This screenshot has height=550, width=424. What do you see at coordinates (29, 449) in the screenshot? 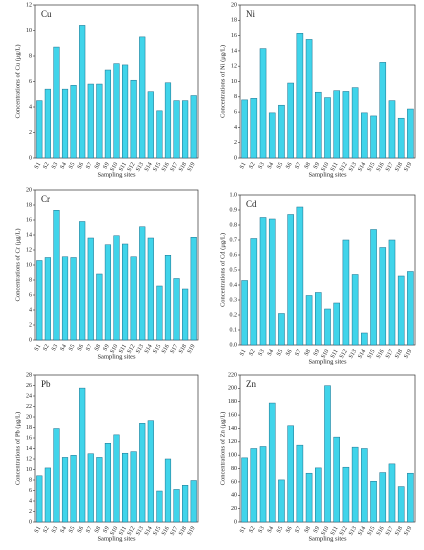
I see `y-tick-label: 14` at bounding box center [29, 449].